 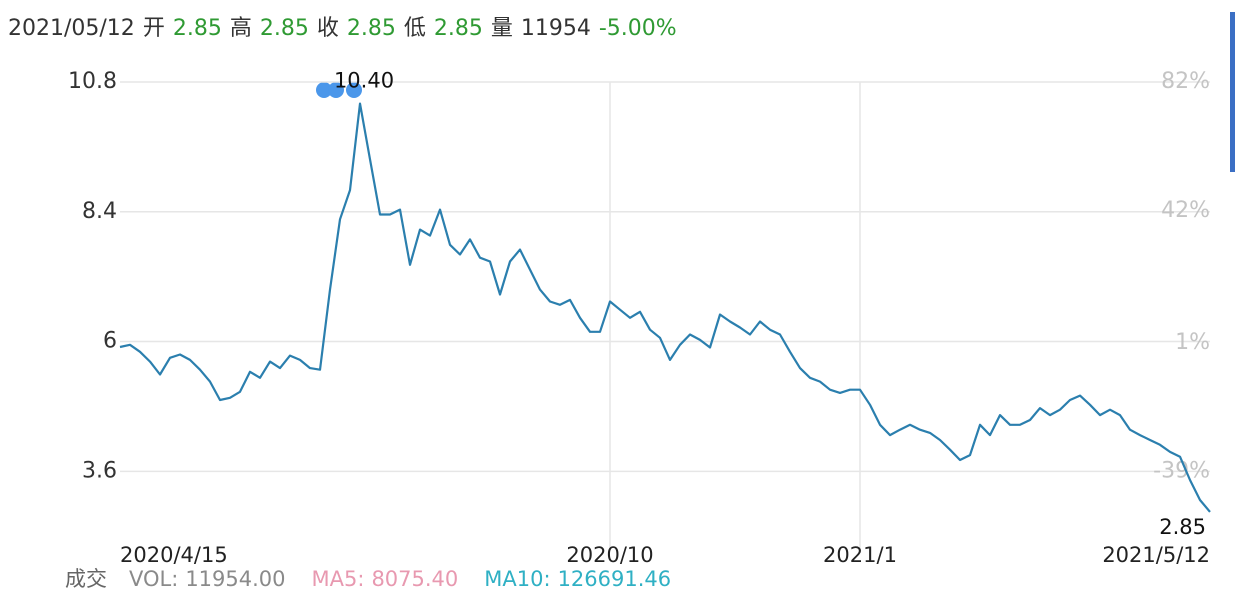 I want to click on volume-value: 8075.40, so click(x=414, y=579).